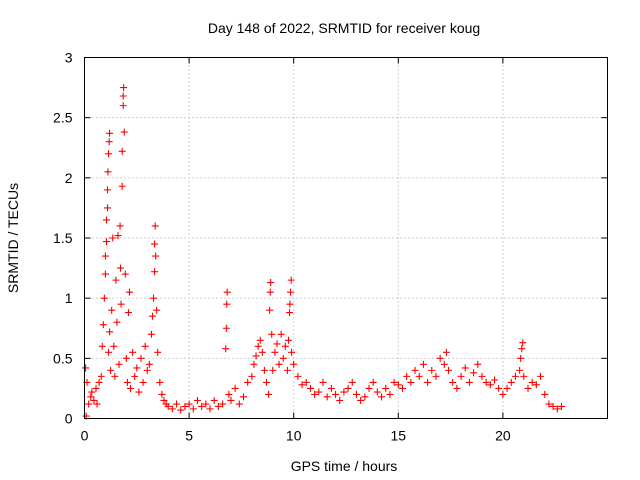 The image size is (640, 480). Describe the element at coordinates (69, 419) in the screenshot. I see `y-tick-label: 0` at that location.